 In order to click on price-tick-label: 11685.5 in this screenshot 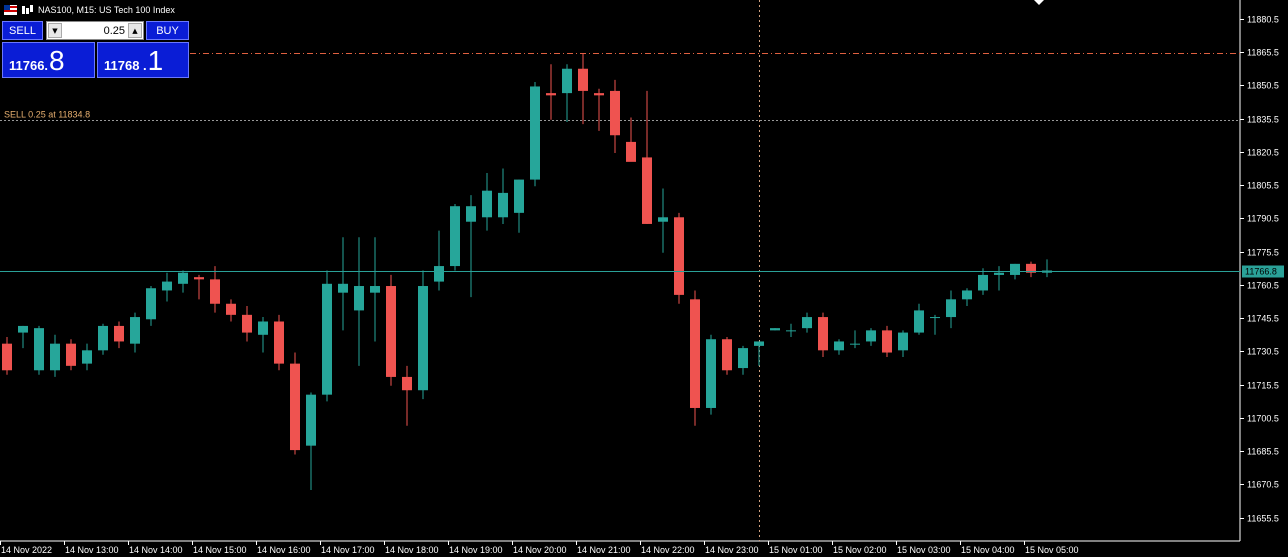, I will do `click(1263, 452)`.